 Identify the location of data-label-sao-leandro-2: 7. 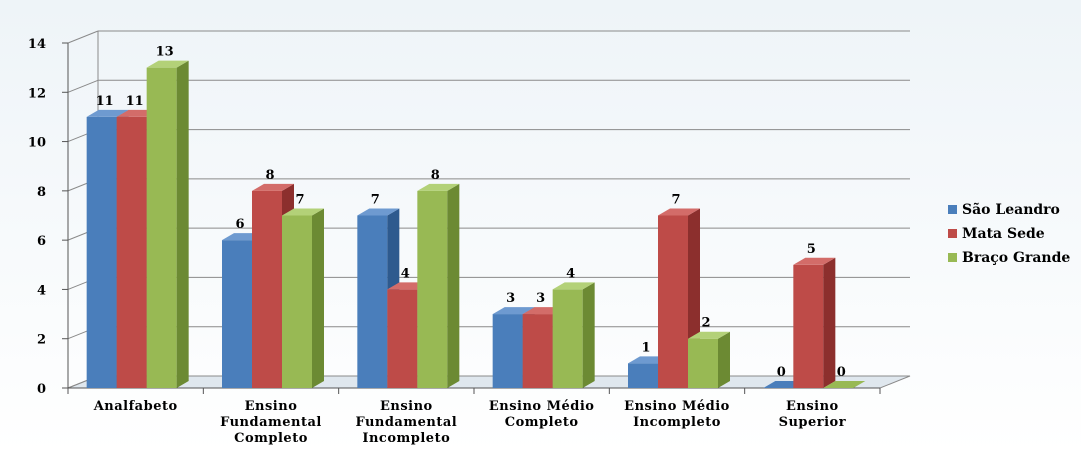
(375, 200).